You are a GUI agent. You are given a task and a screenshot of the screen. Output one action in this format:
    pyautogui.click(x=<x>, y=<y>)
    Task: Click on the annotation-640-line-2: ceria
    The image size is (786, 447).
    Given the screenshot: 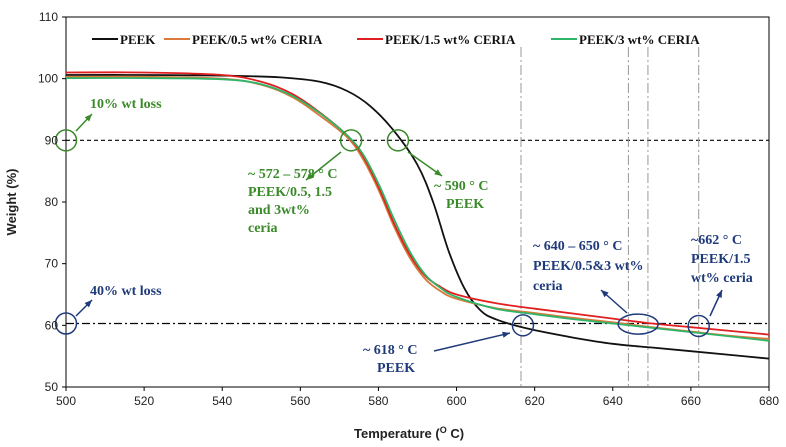 What is the action you would take?
    pyautogui.click(x=548, y=286)
    